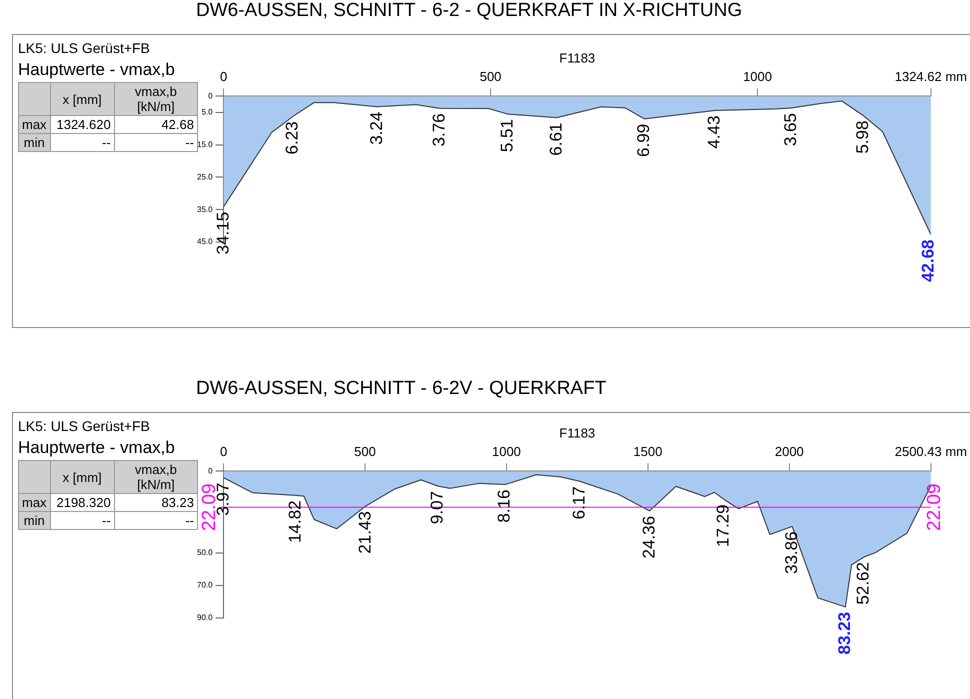  I want to click on text: 22.09, so click(935, 507).